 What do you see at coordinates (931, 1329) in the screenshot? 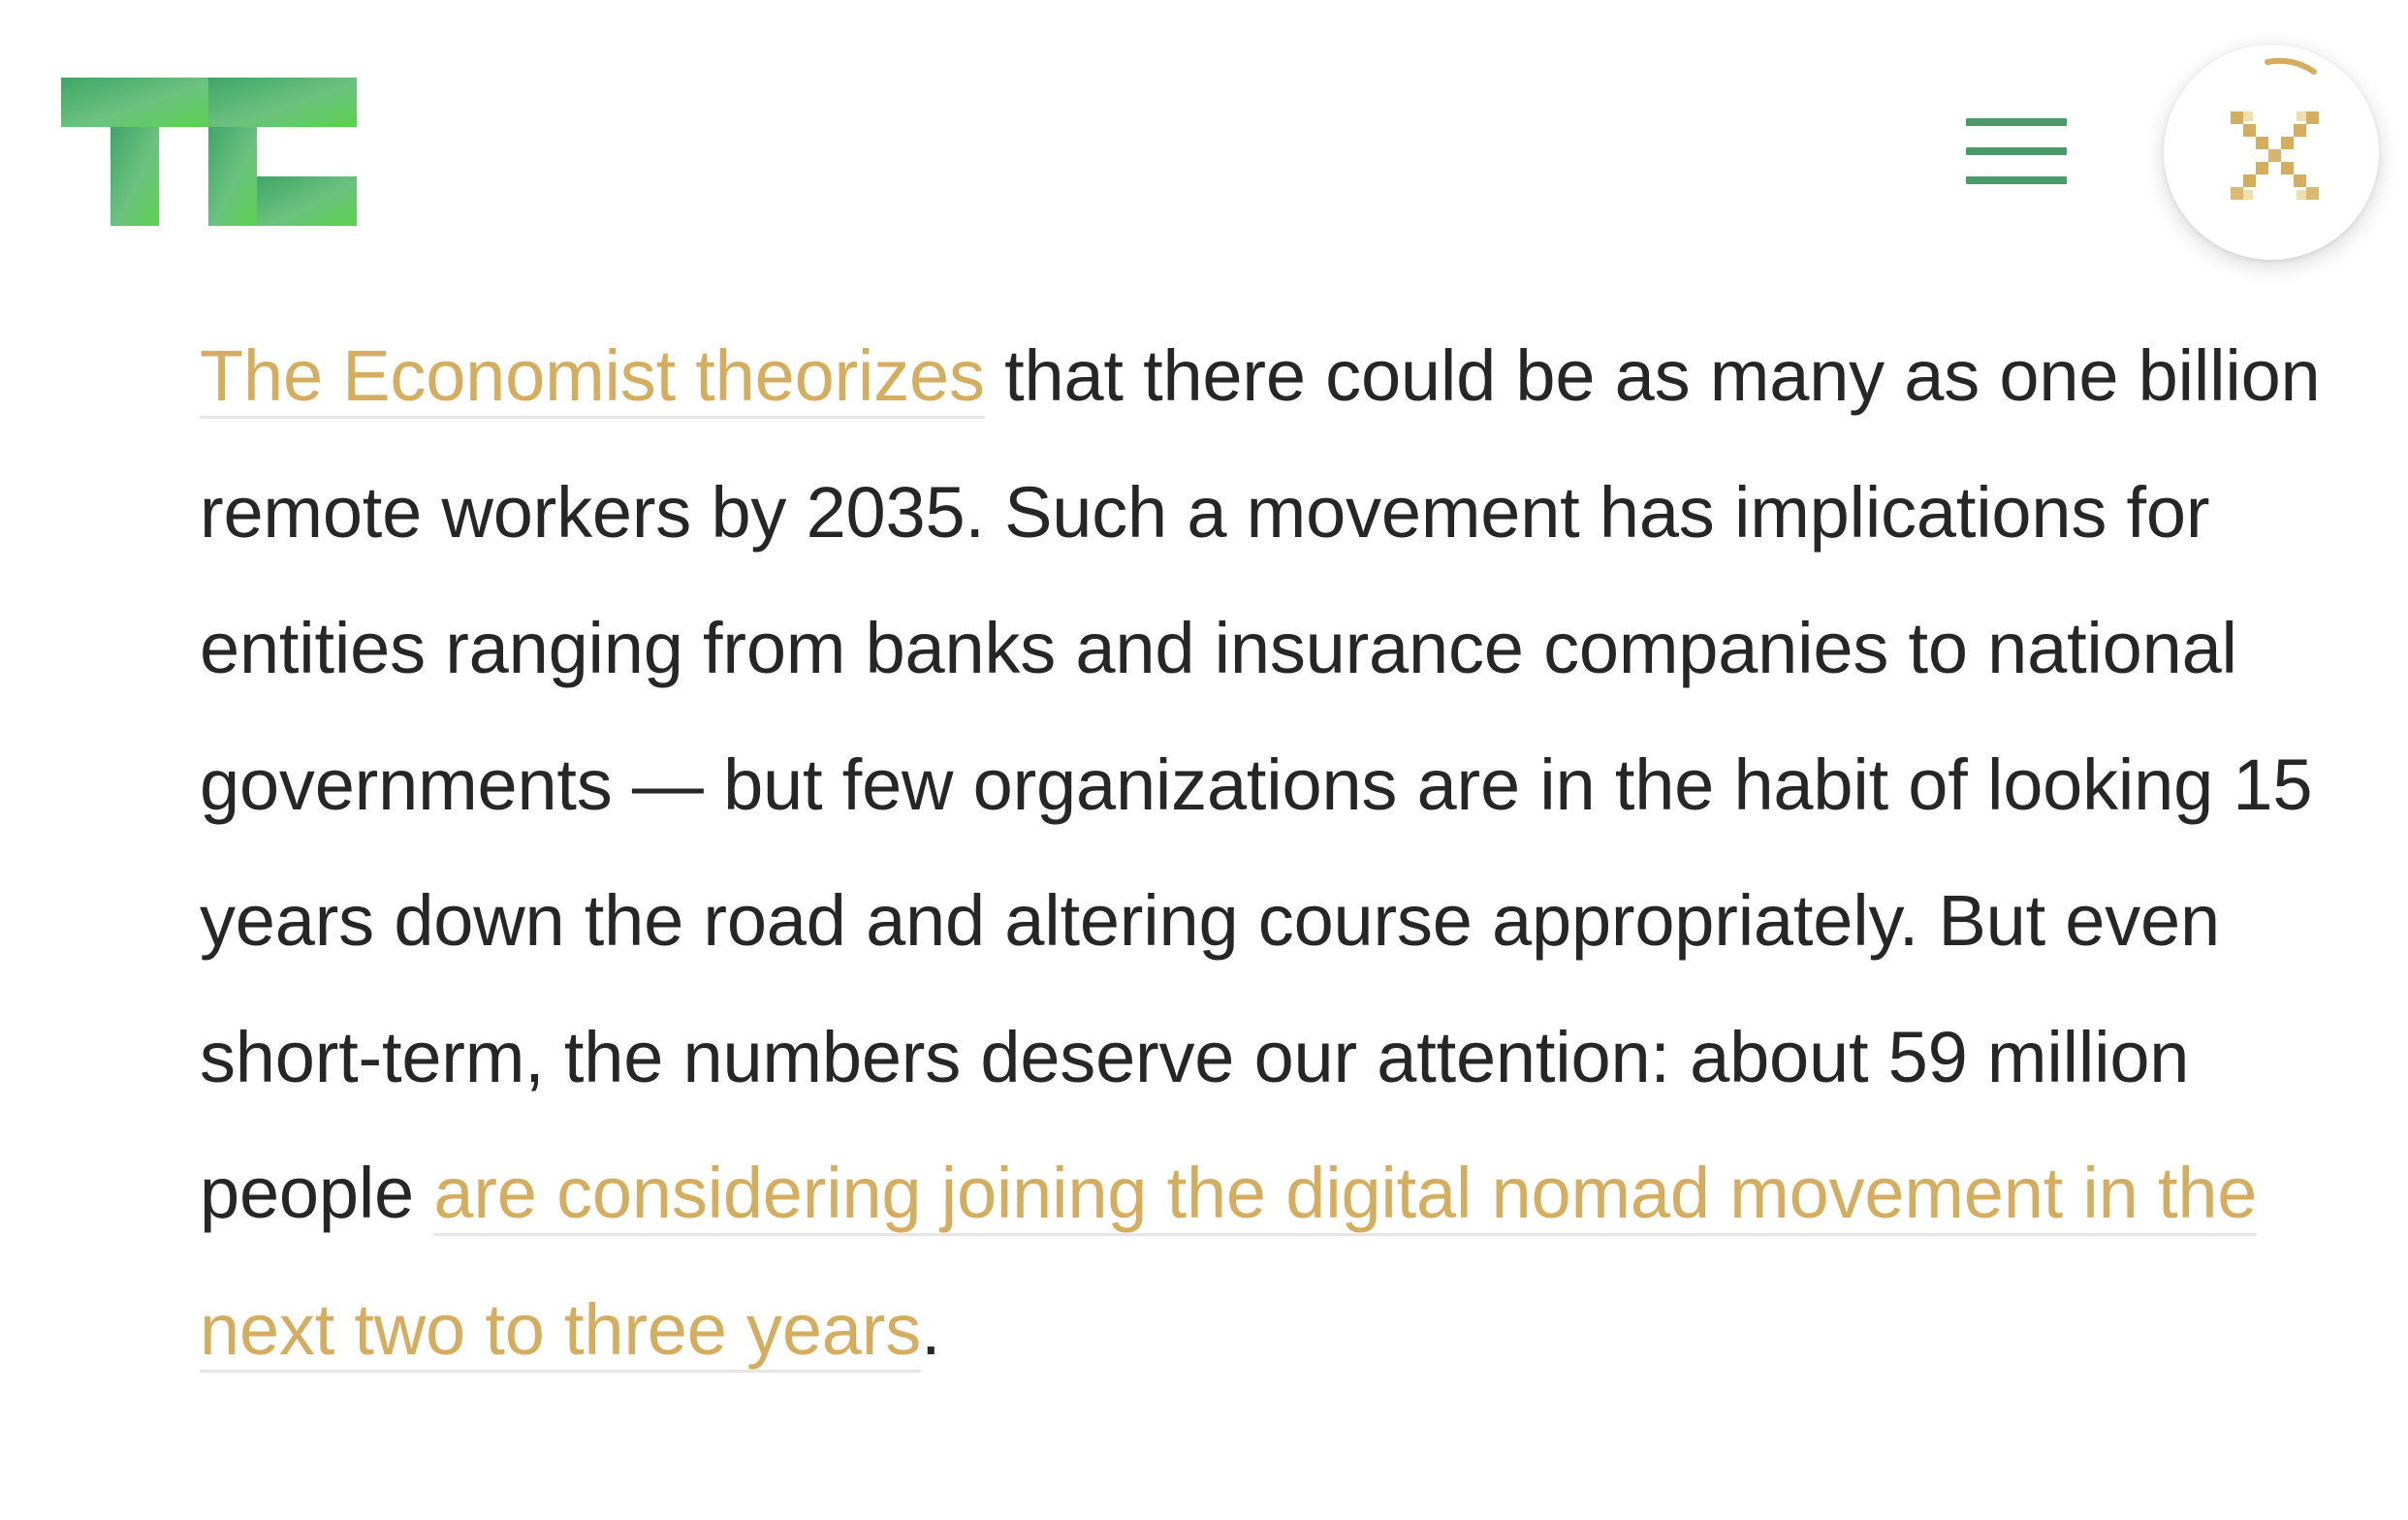
I see `paragraph-end-period: .` at bounding box center [931, 1329].